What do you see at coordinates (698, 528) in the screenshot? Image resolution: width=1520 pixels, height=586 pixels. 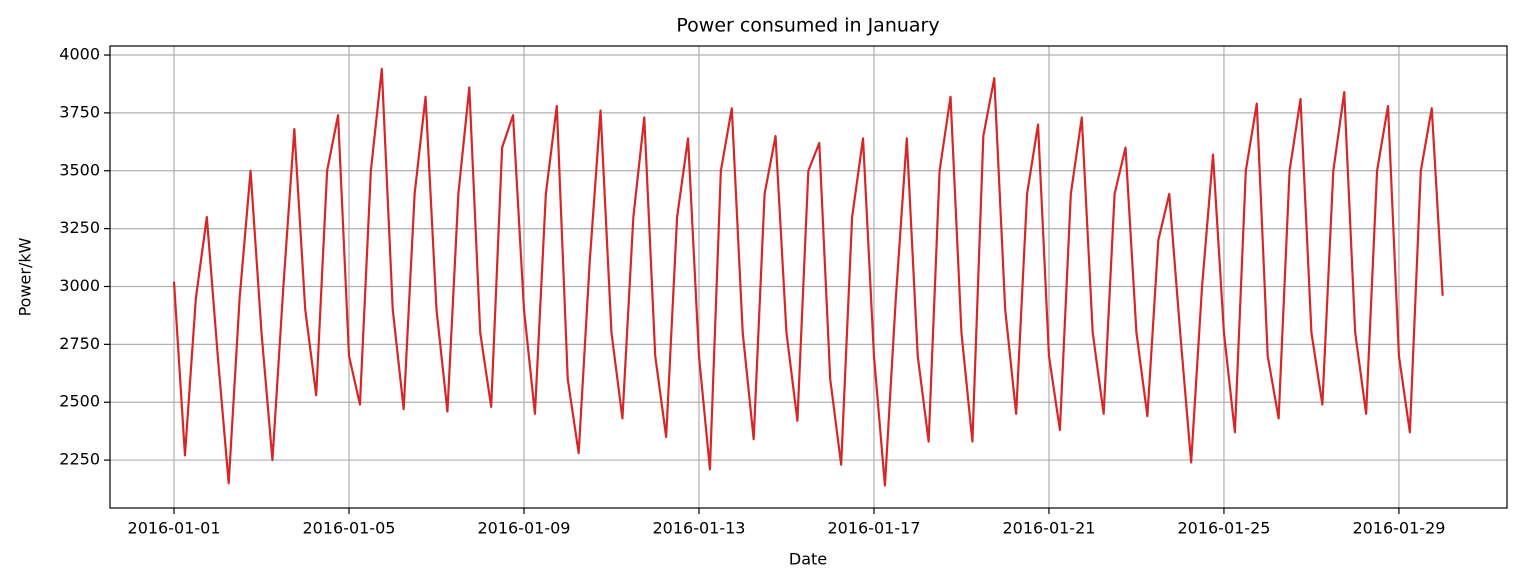 I see `x-tick-label: 2016-01-13` at bounding box center [698, 528].